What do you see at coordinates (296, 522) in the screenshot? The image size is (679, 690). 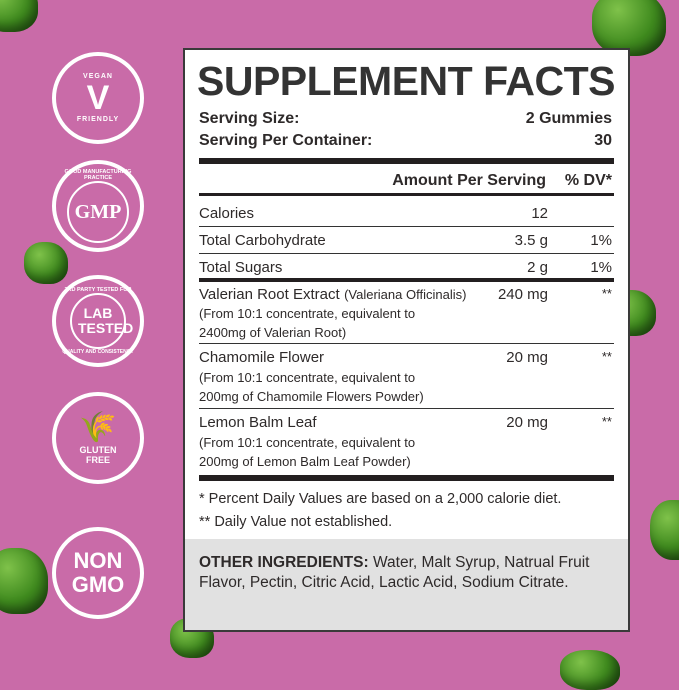 I see `footnote: ** Daily Value not established.` at bounding box center [296, 522].